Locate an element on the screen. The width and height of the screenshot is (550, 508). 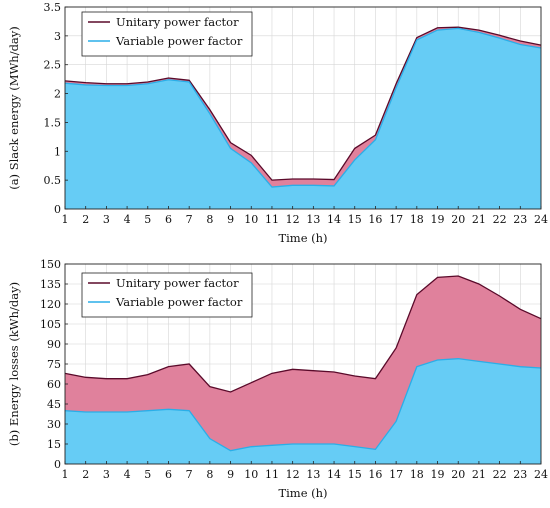
y-tick-label: 105 is located at coordinates (50, 324).